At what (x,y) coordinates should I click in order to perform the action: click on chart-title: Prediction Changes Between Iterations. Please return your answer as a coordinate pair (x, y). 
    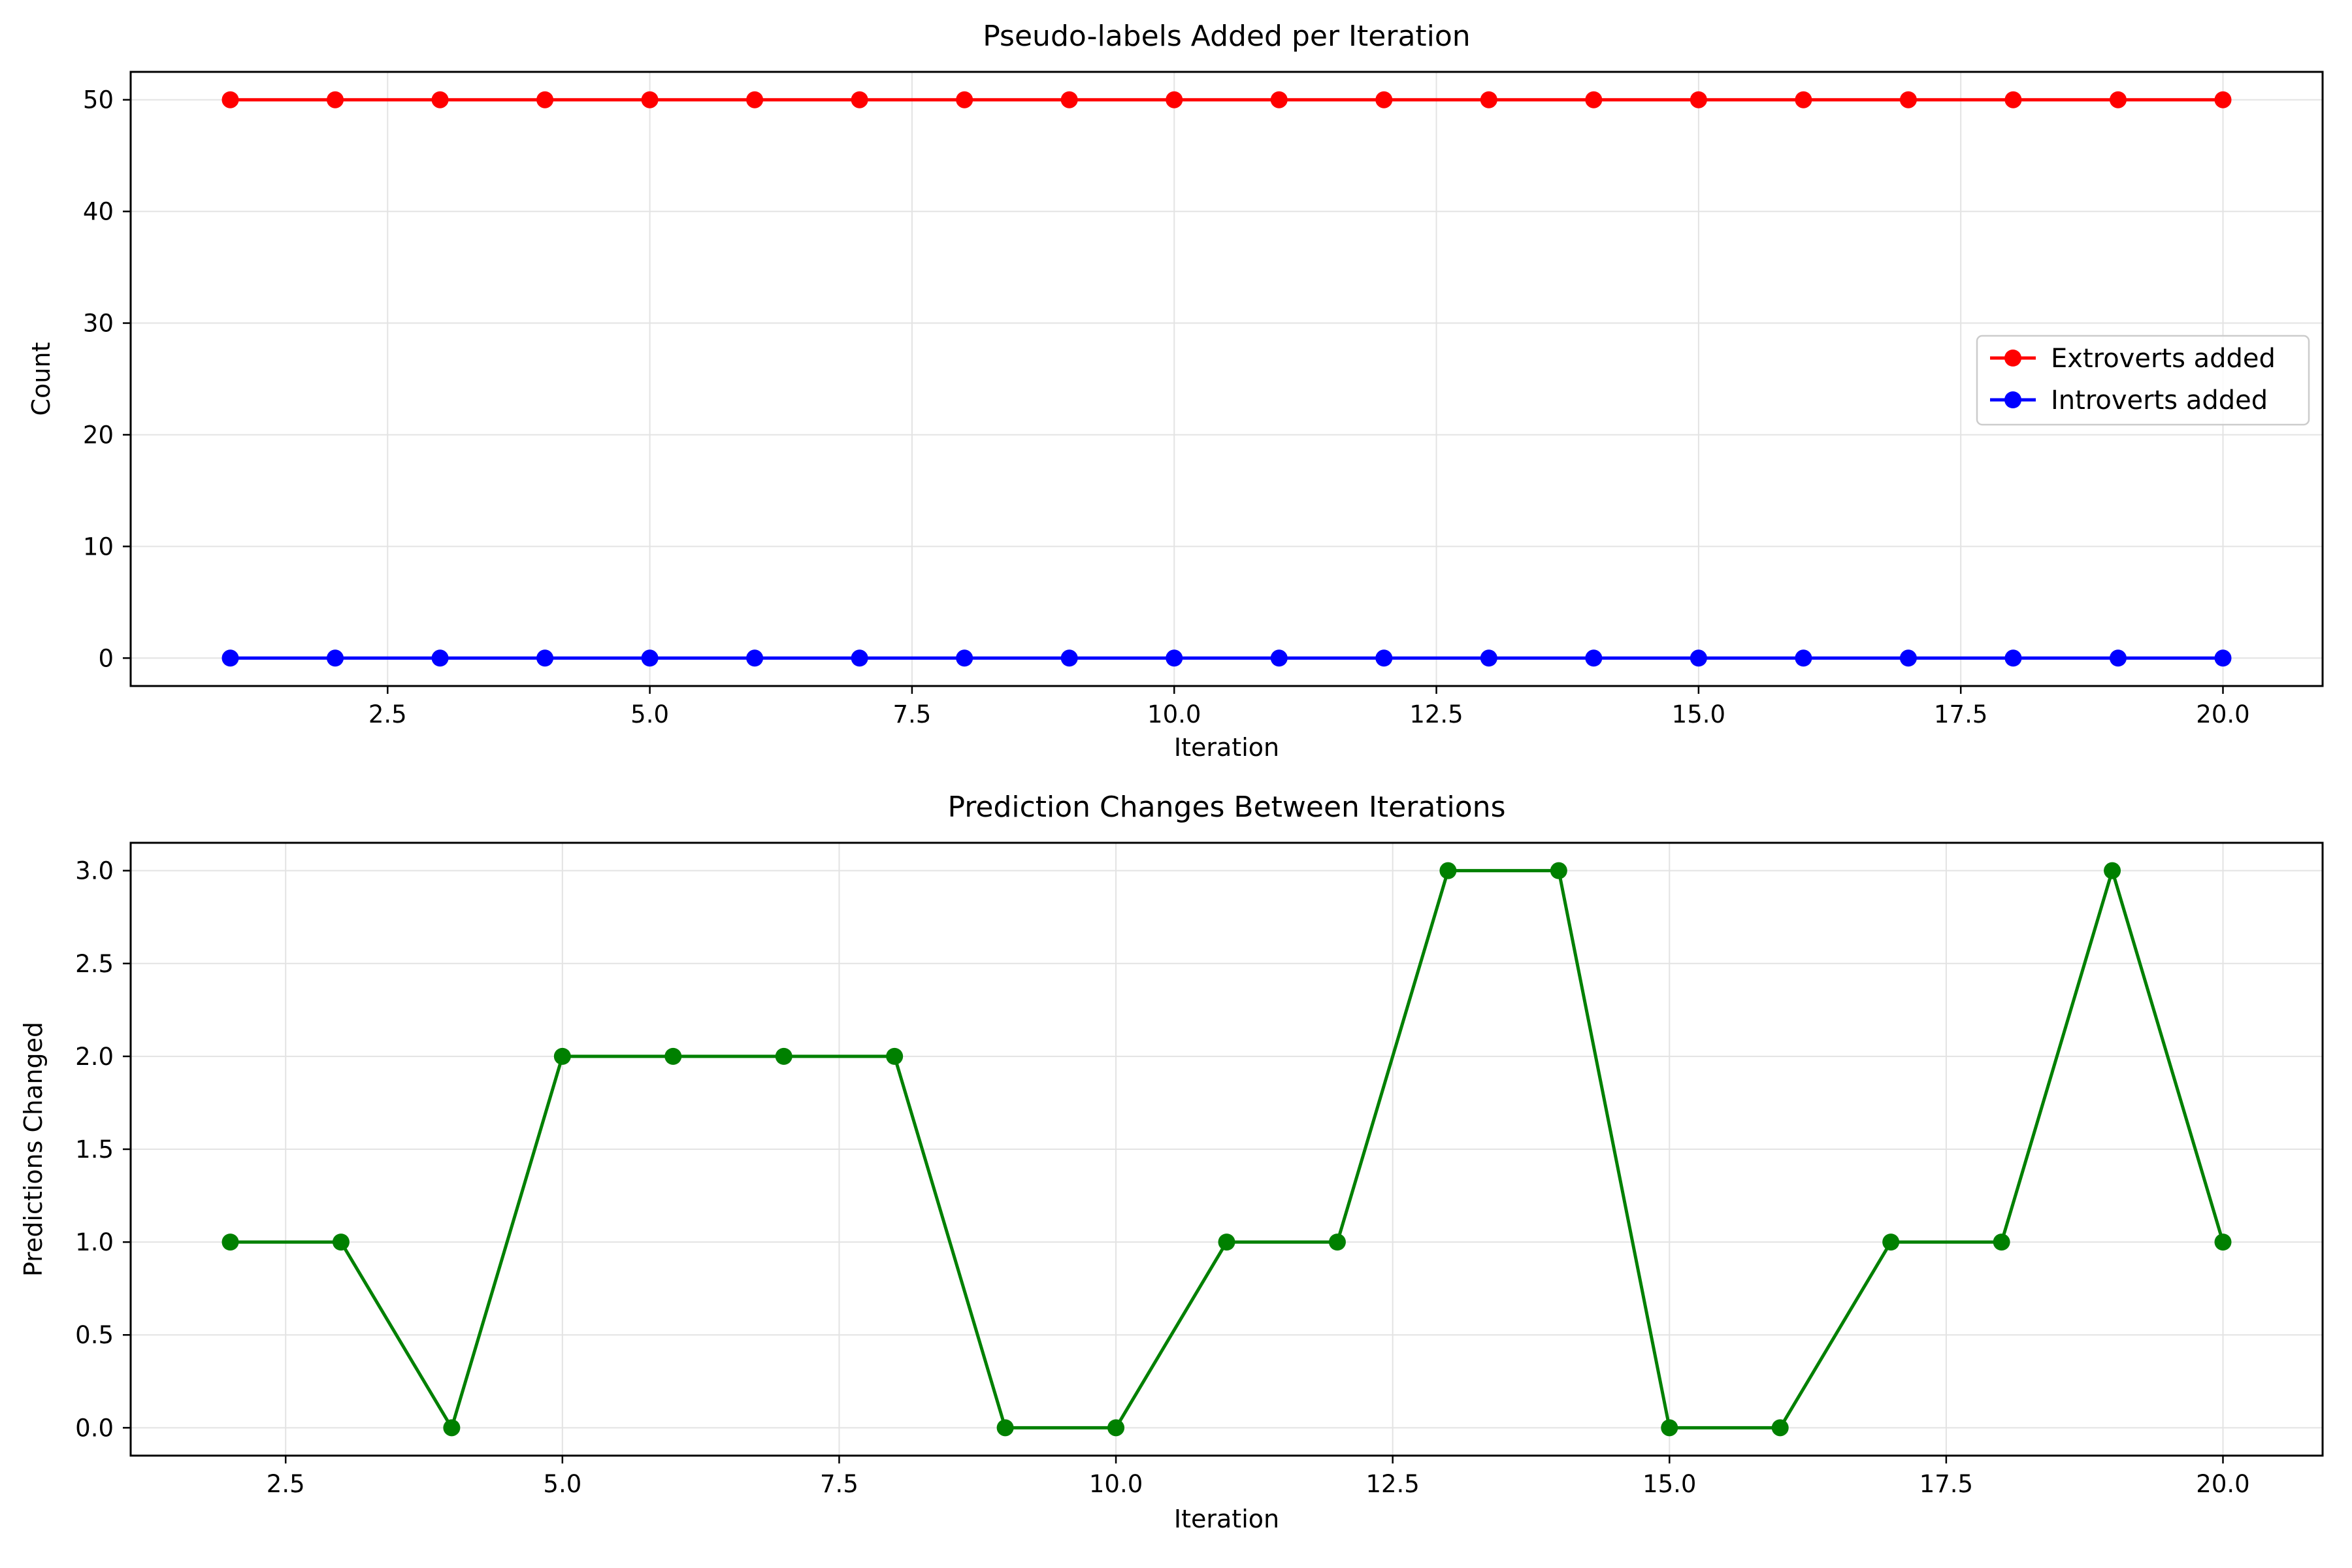
    Looking at the image, I should click on (1226, 807).